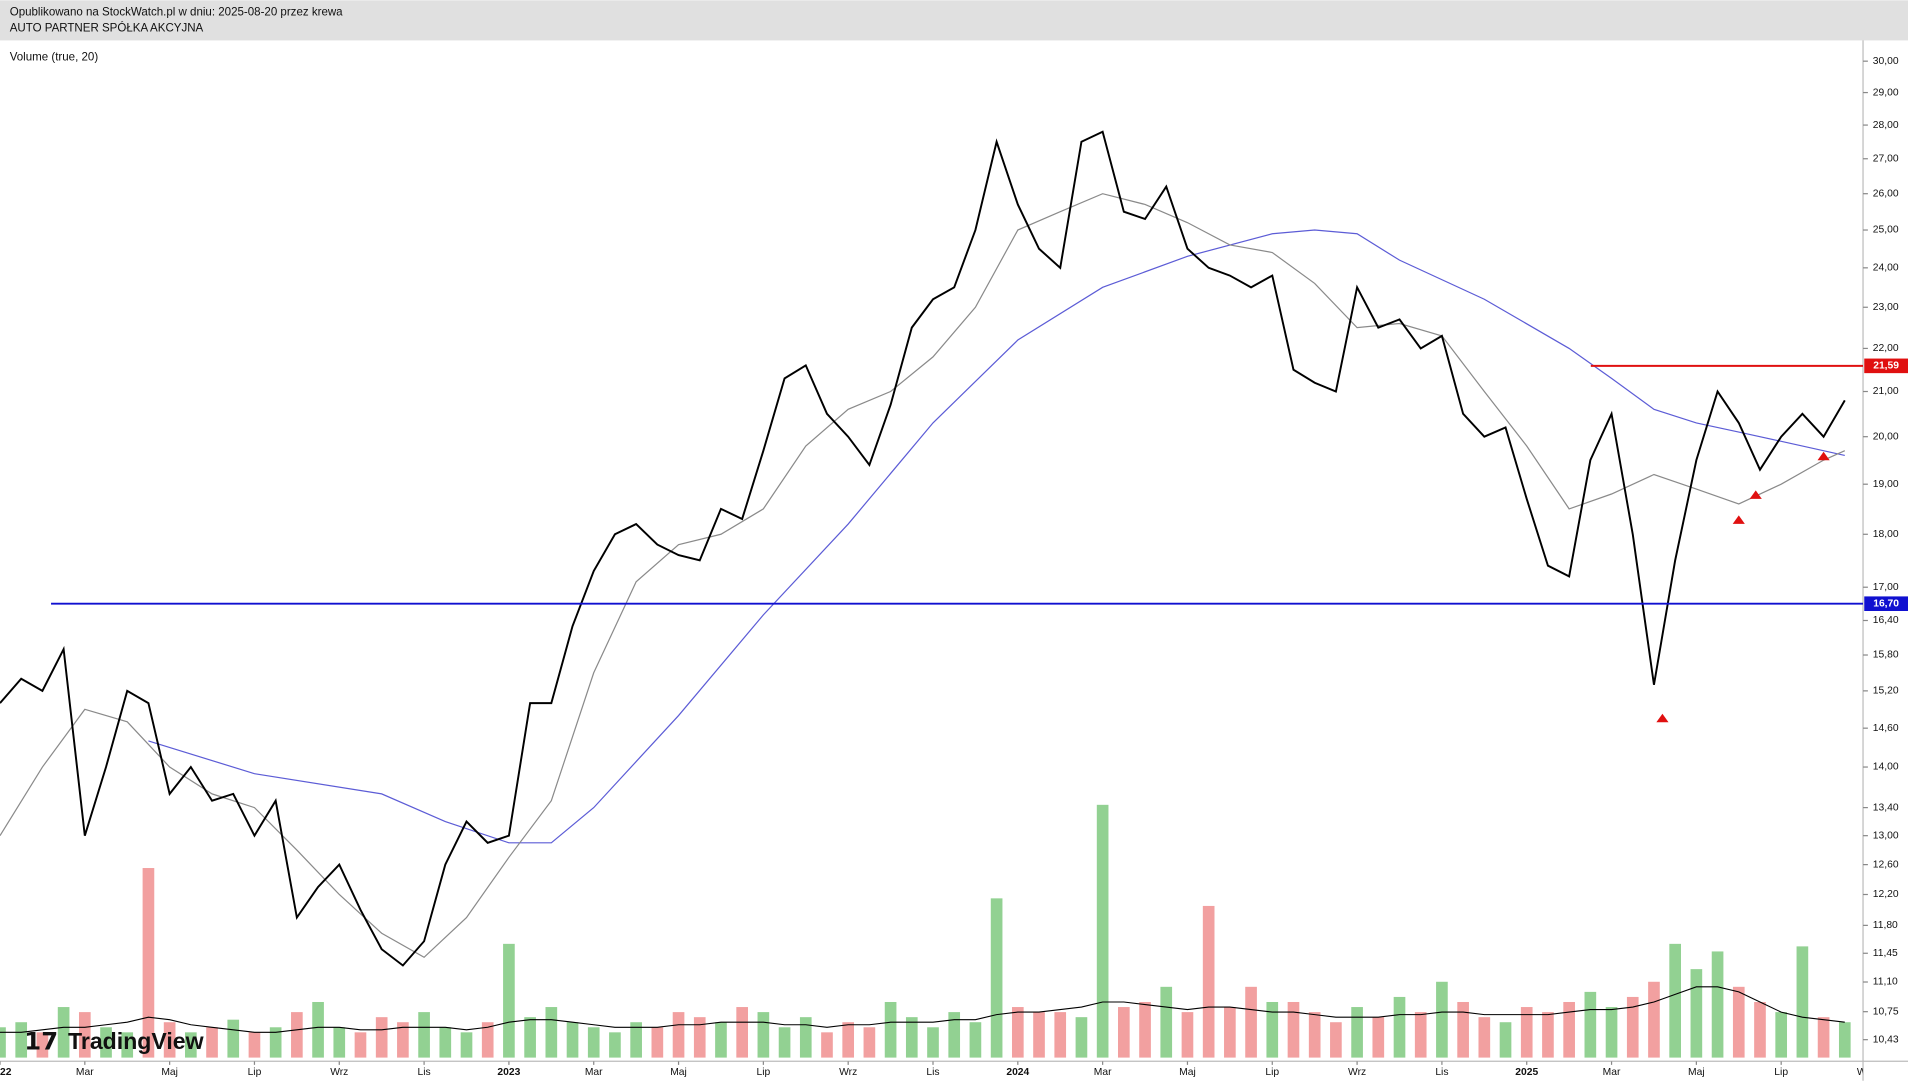 This screenshot has height=1081, width=1908. What do you see at coordinates (1886, 587) in the screenshot?
I see `y-tick-label: 17,00` at bounding box center [1886, 587].